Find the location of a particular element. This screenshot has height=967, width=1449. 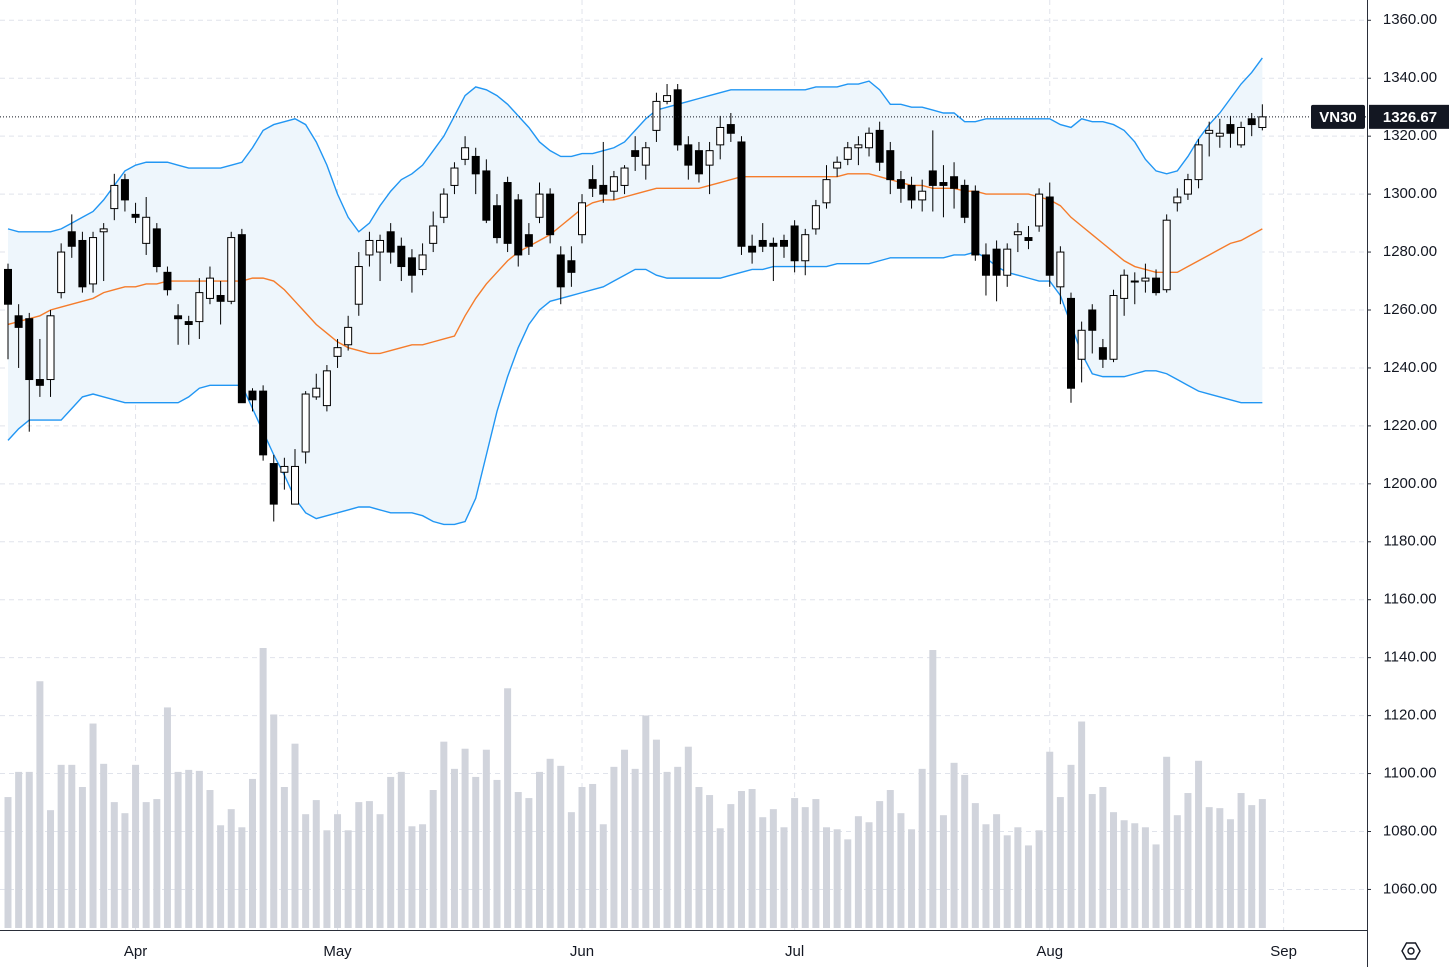

y-tick-label: 1260.00 is located at coordinates (1410, 309).